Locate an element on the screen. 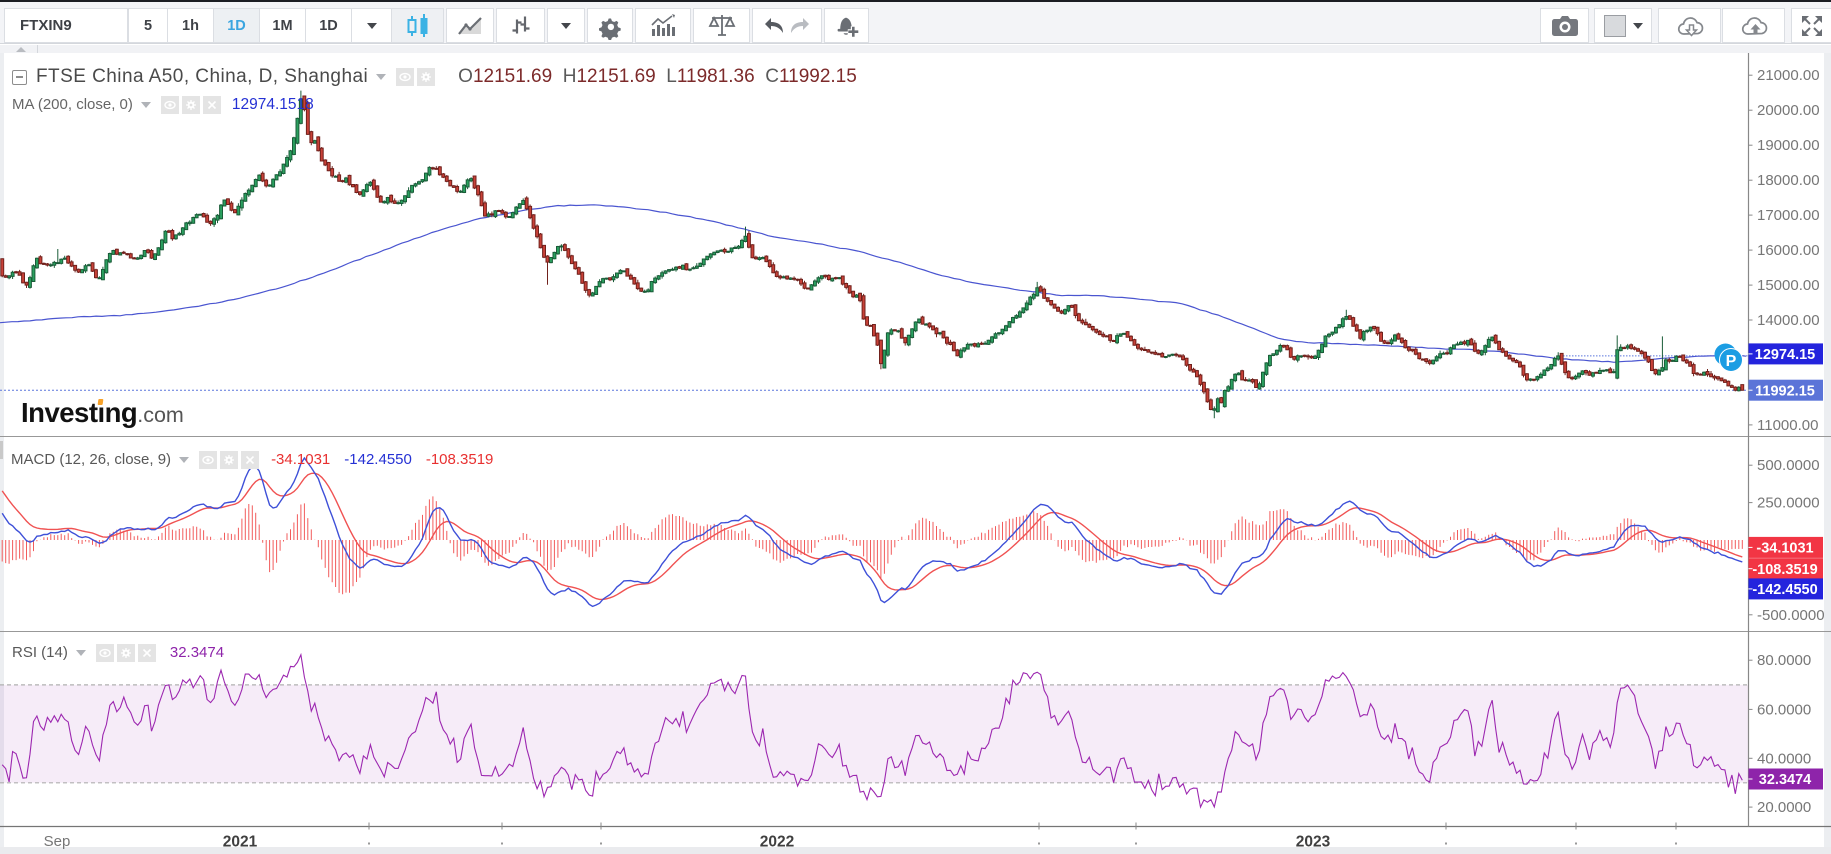 The width and height of the screenshot is (1831, 854). svg-text: 32.3474 is located at coordinates (1785, 780).